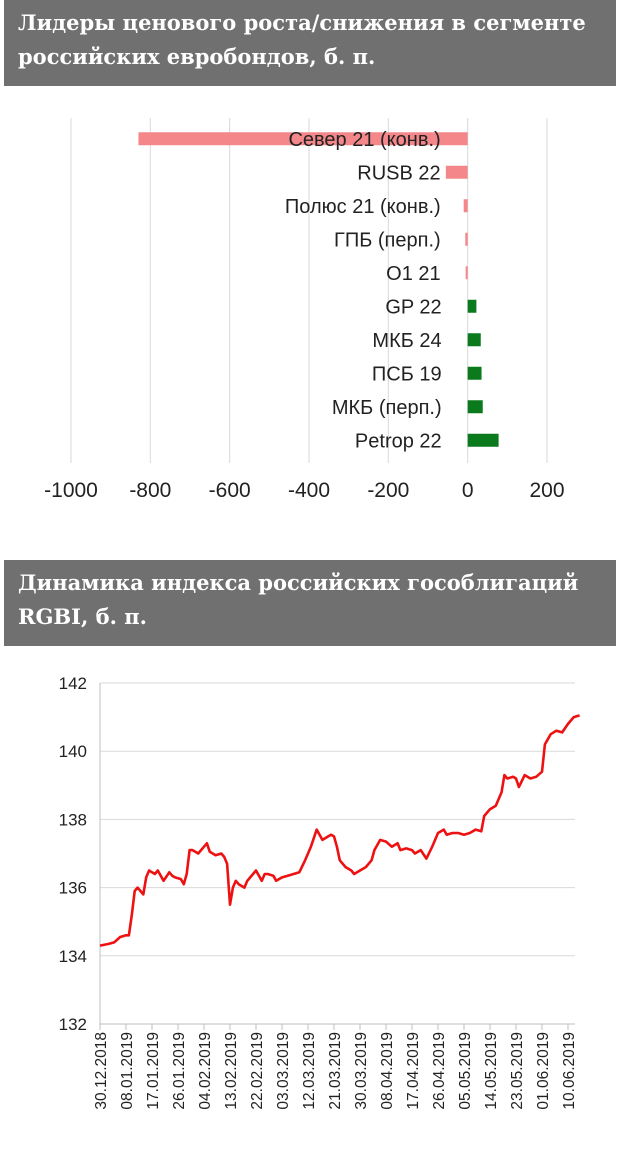 The image size is (620, 1176). I want to click on category-label: Petrop 22, so click(398, 441).